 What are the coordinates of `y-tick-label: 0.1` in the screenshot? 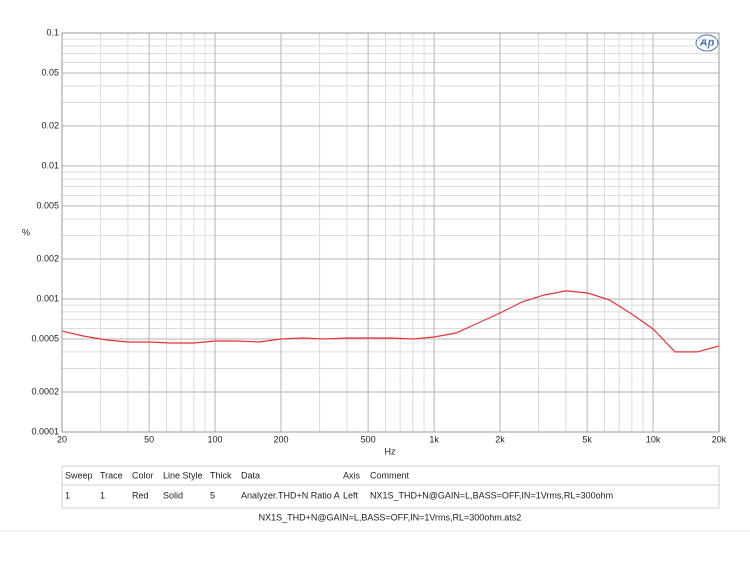 It's located at (52, 32).